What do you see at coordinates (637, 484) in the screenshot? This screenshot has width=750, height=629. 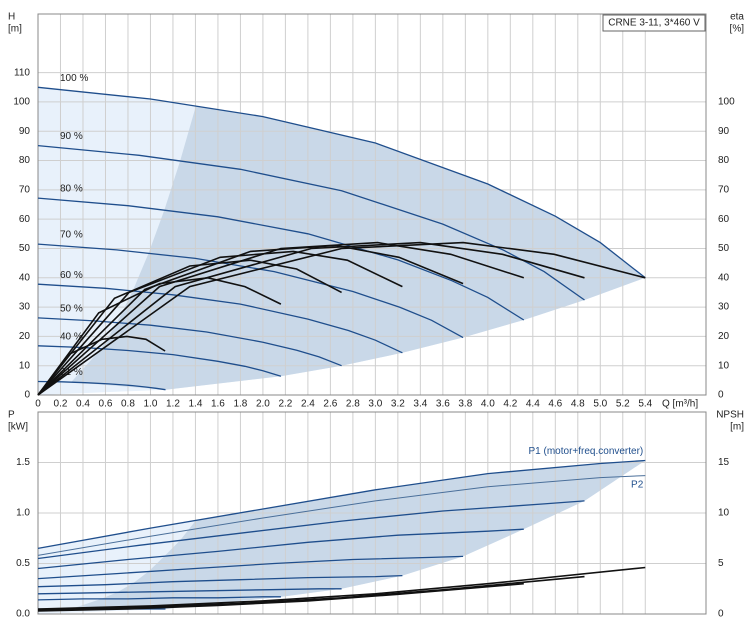 I see `curve-label: P2` at bounding box center [637, 484].